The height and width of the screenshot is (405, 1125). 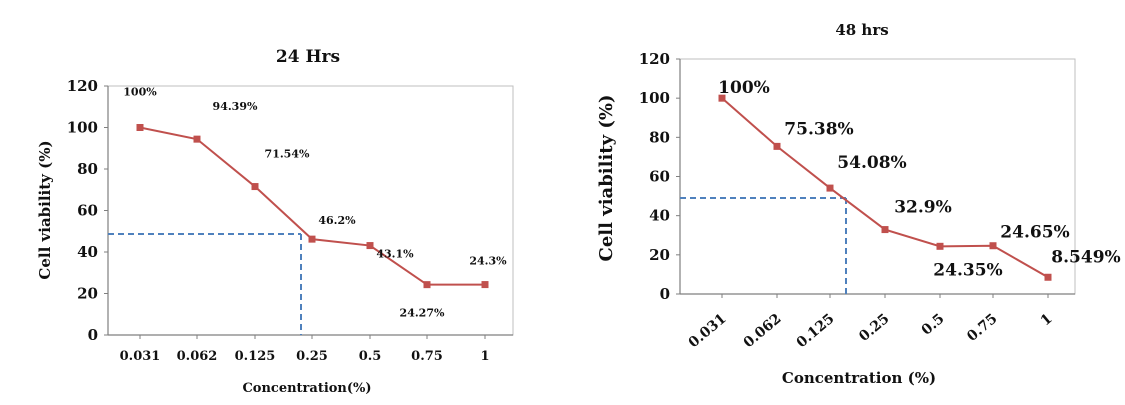 I want to click on data-label: 32.9%, so click(x=923, y=208).